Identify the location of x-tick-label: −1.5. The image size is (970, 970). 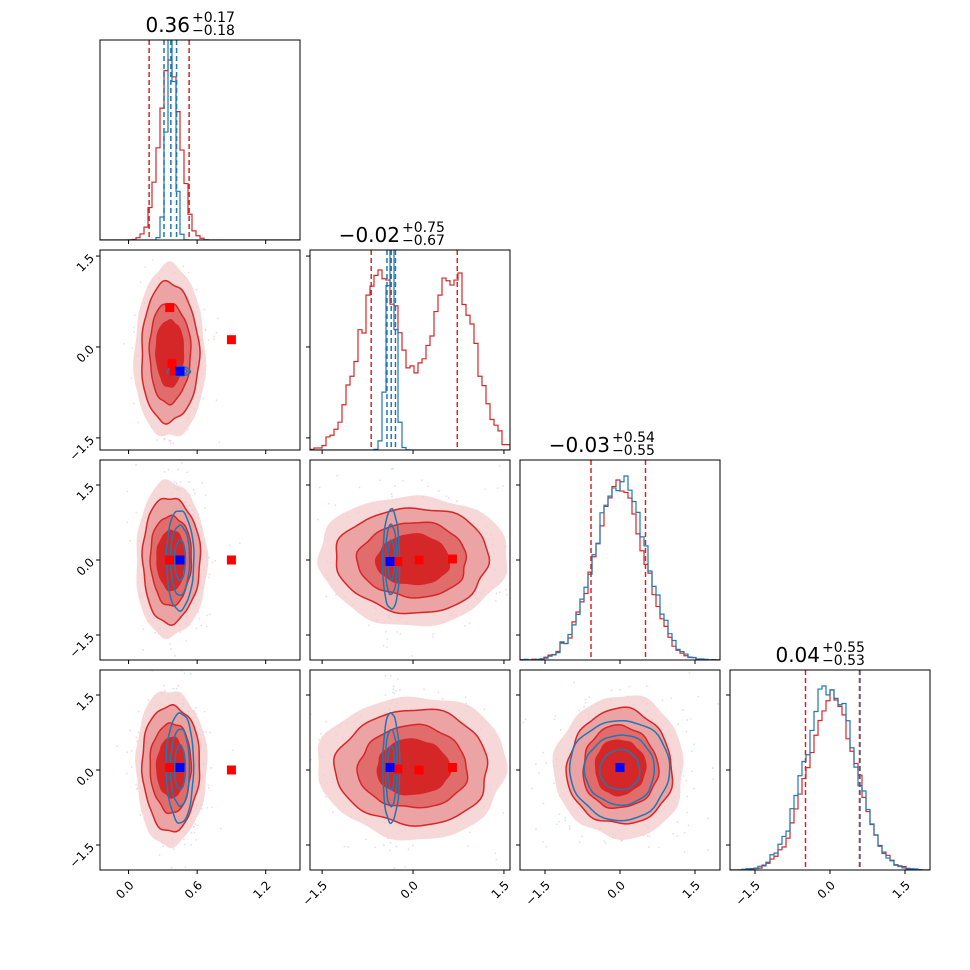
(748, 893).